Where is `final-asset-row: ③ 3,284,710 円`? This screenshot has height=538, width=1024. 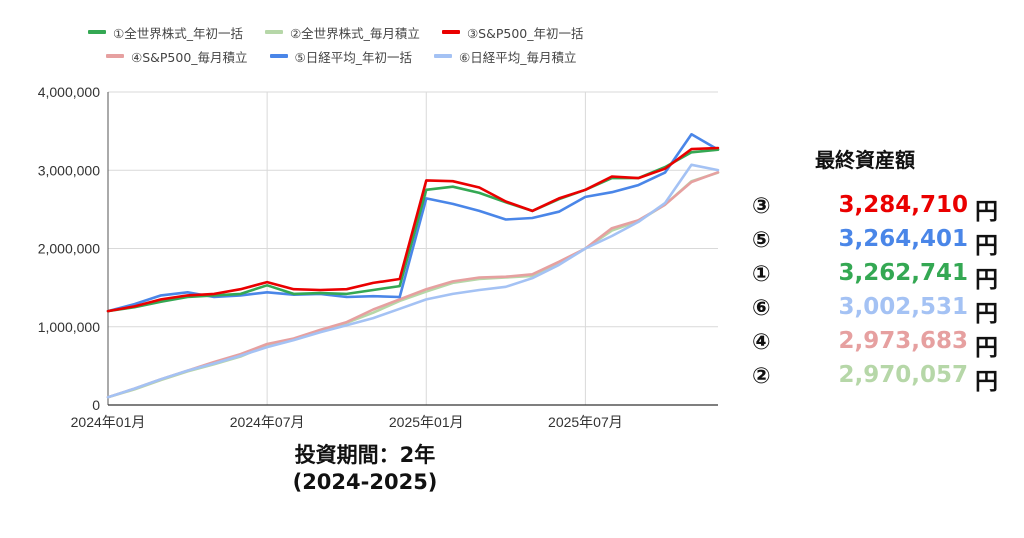 final-asset-row: ③ 3,284,710 円 is located at coordinates (885, 209).